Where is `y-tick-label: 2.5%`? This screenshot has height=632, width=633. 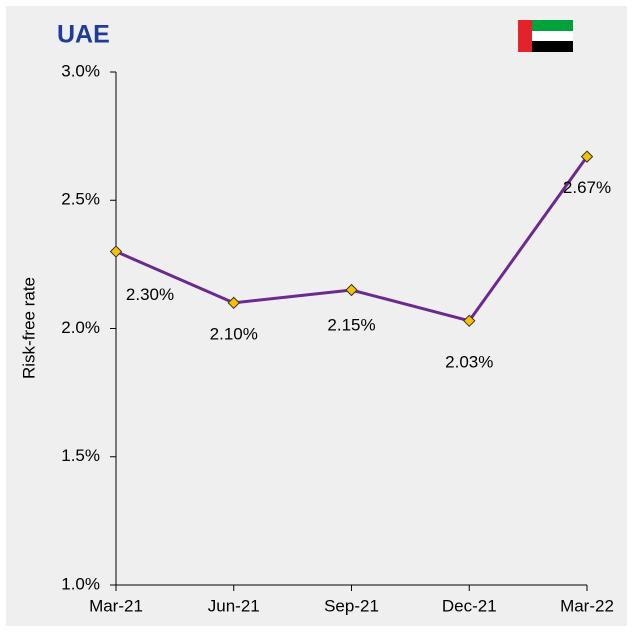 y-tick-label: 2.5% is located at coordinates (80, 199).